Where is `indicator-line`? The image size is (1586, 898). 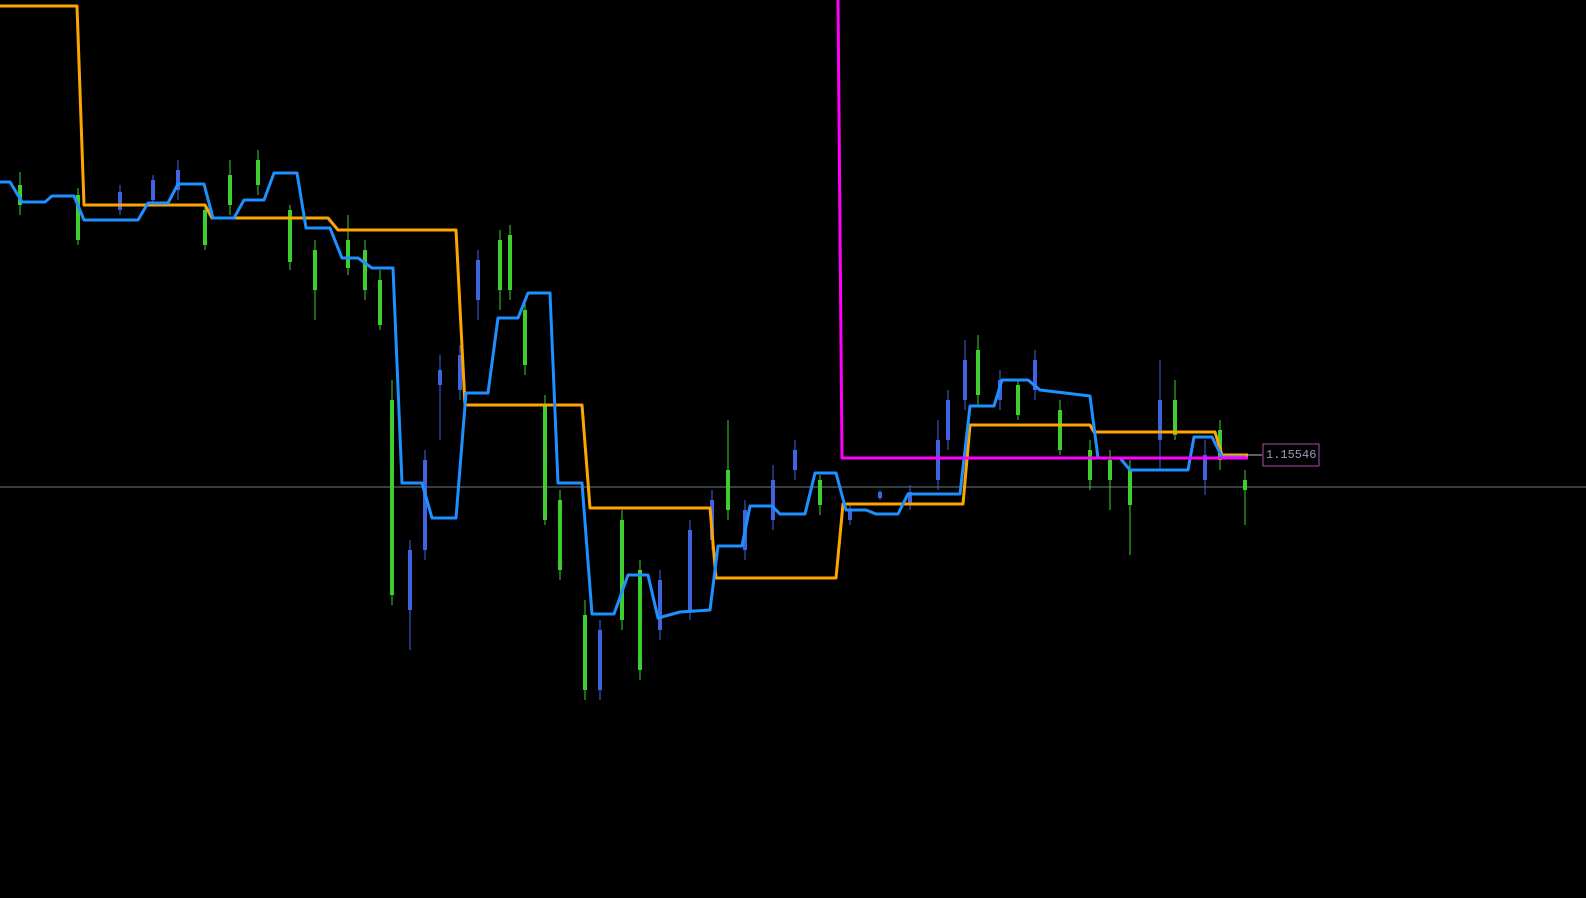 indicator-line is located at coordinates (1042, 230).